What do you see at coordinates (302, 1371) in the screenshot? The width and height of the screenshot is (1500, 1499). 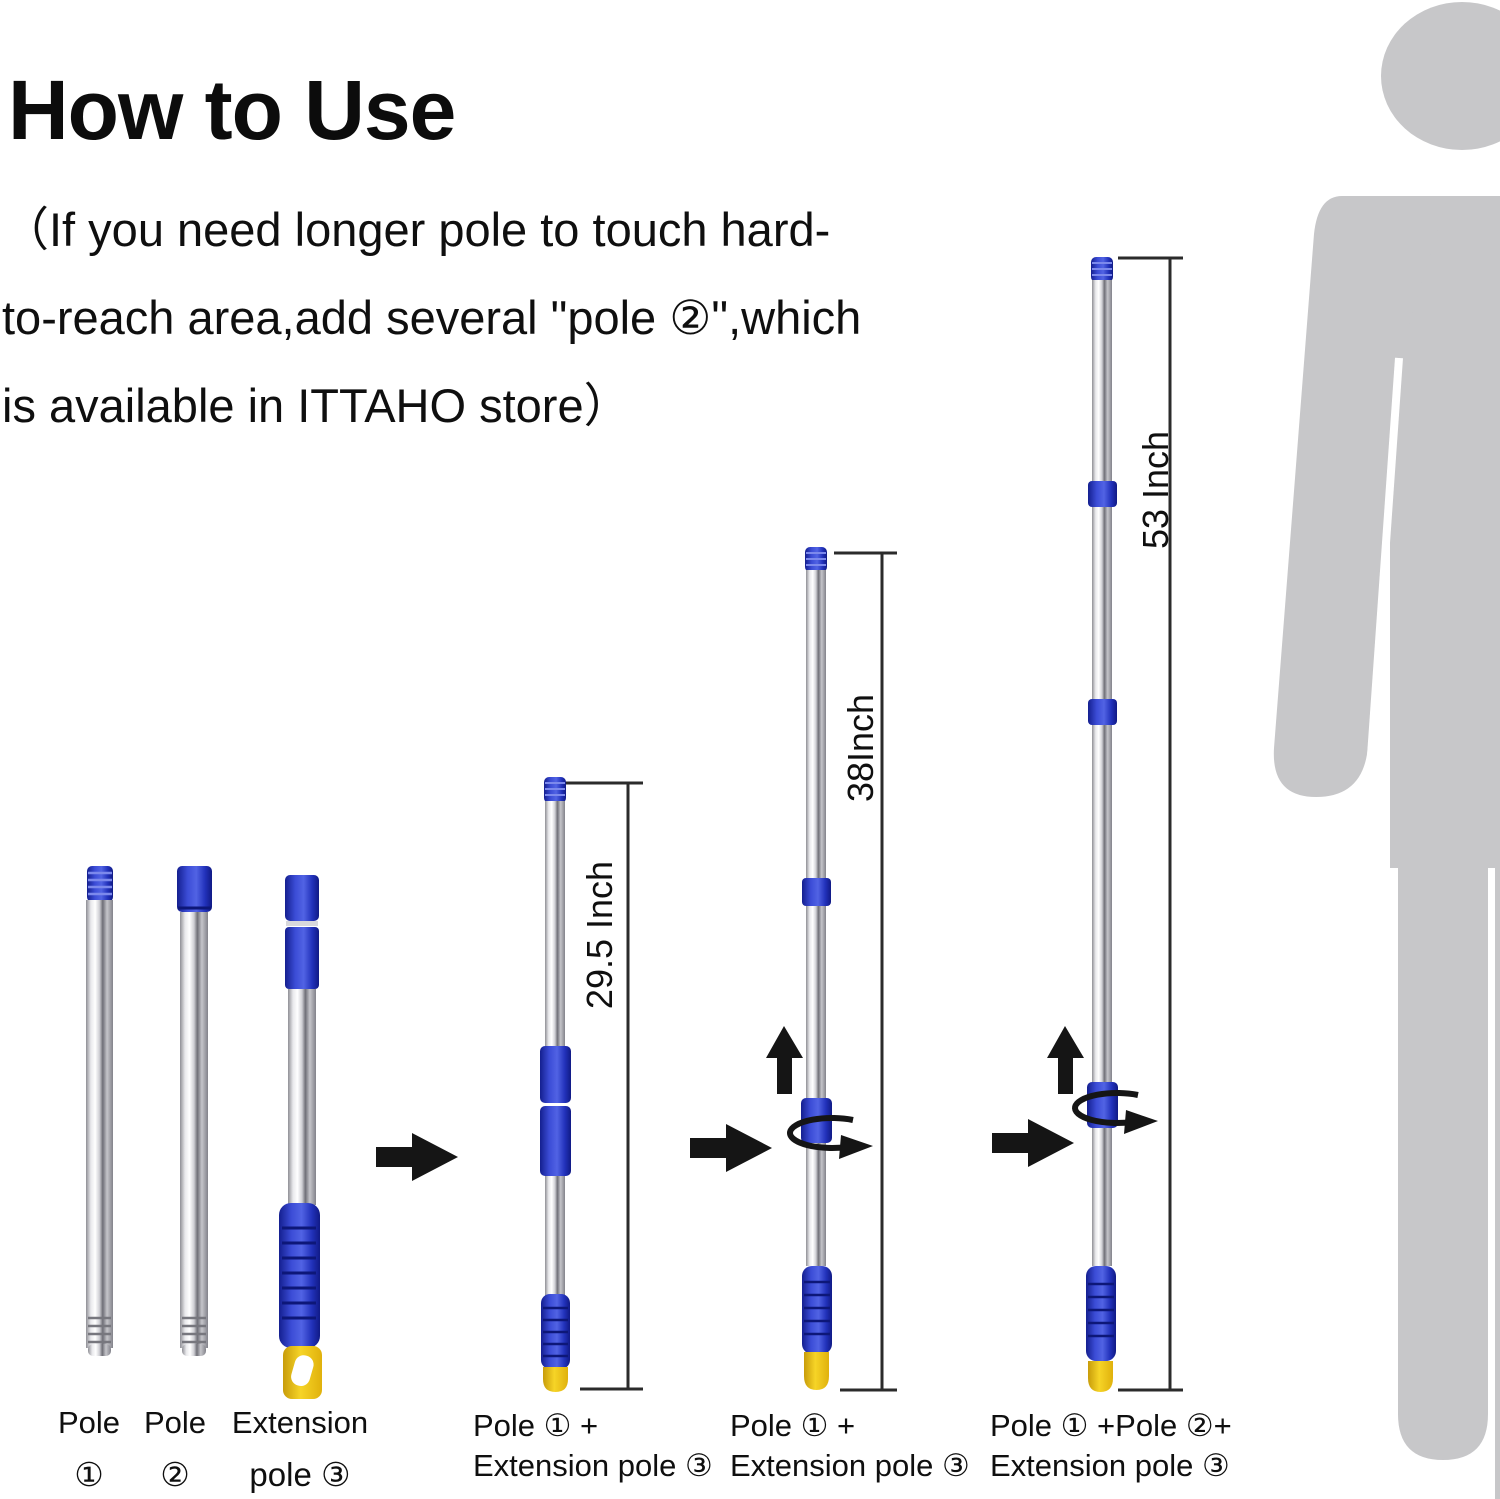 I see `hang-loop-hole` at bounding box center [302, 1371].